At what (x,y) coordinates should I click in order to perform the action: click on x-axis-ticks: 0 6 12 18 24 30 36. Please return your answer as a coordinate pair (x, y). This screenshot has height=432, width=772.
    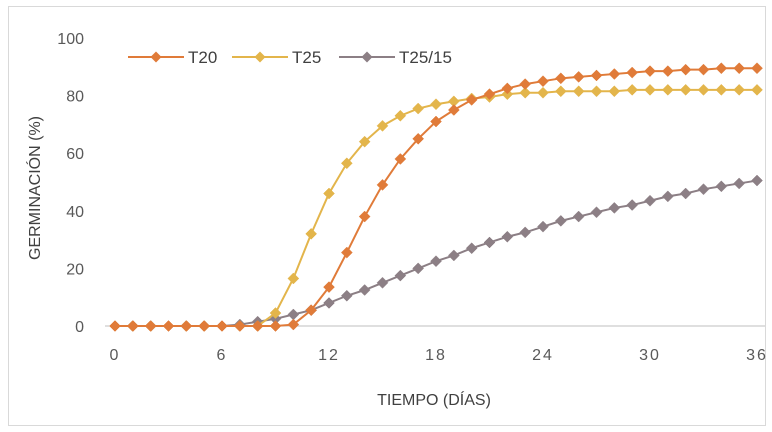
    Looking at the image, I should click on (438, 355).